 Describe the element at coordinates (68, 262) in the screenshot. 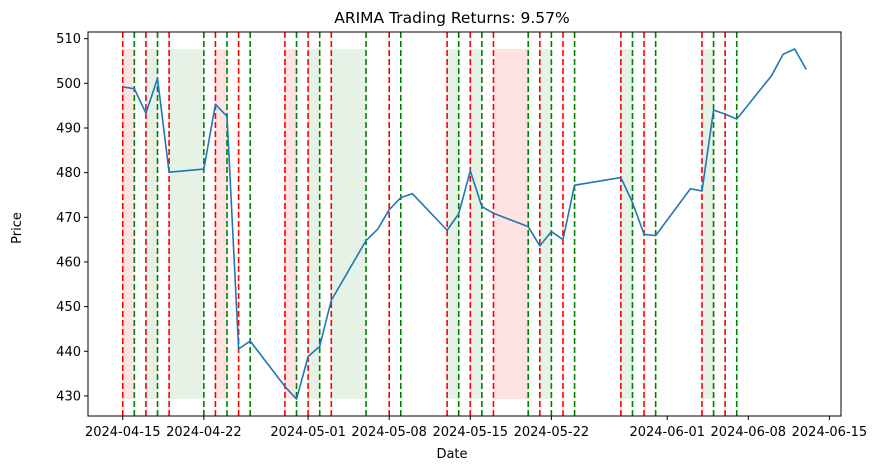

I see `y-tick-label: 460` at that location.